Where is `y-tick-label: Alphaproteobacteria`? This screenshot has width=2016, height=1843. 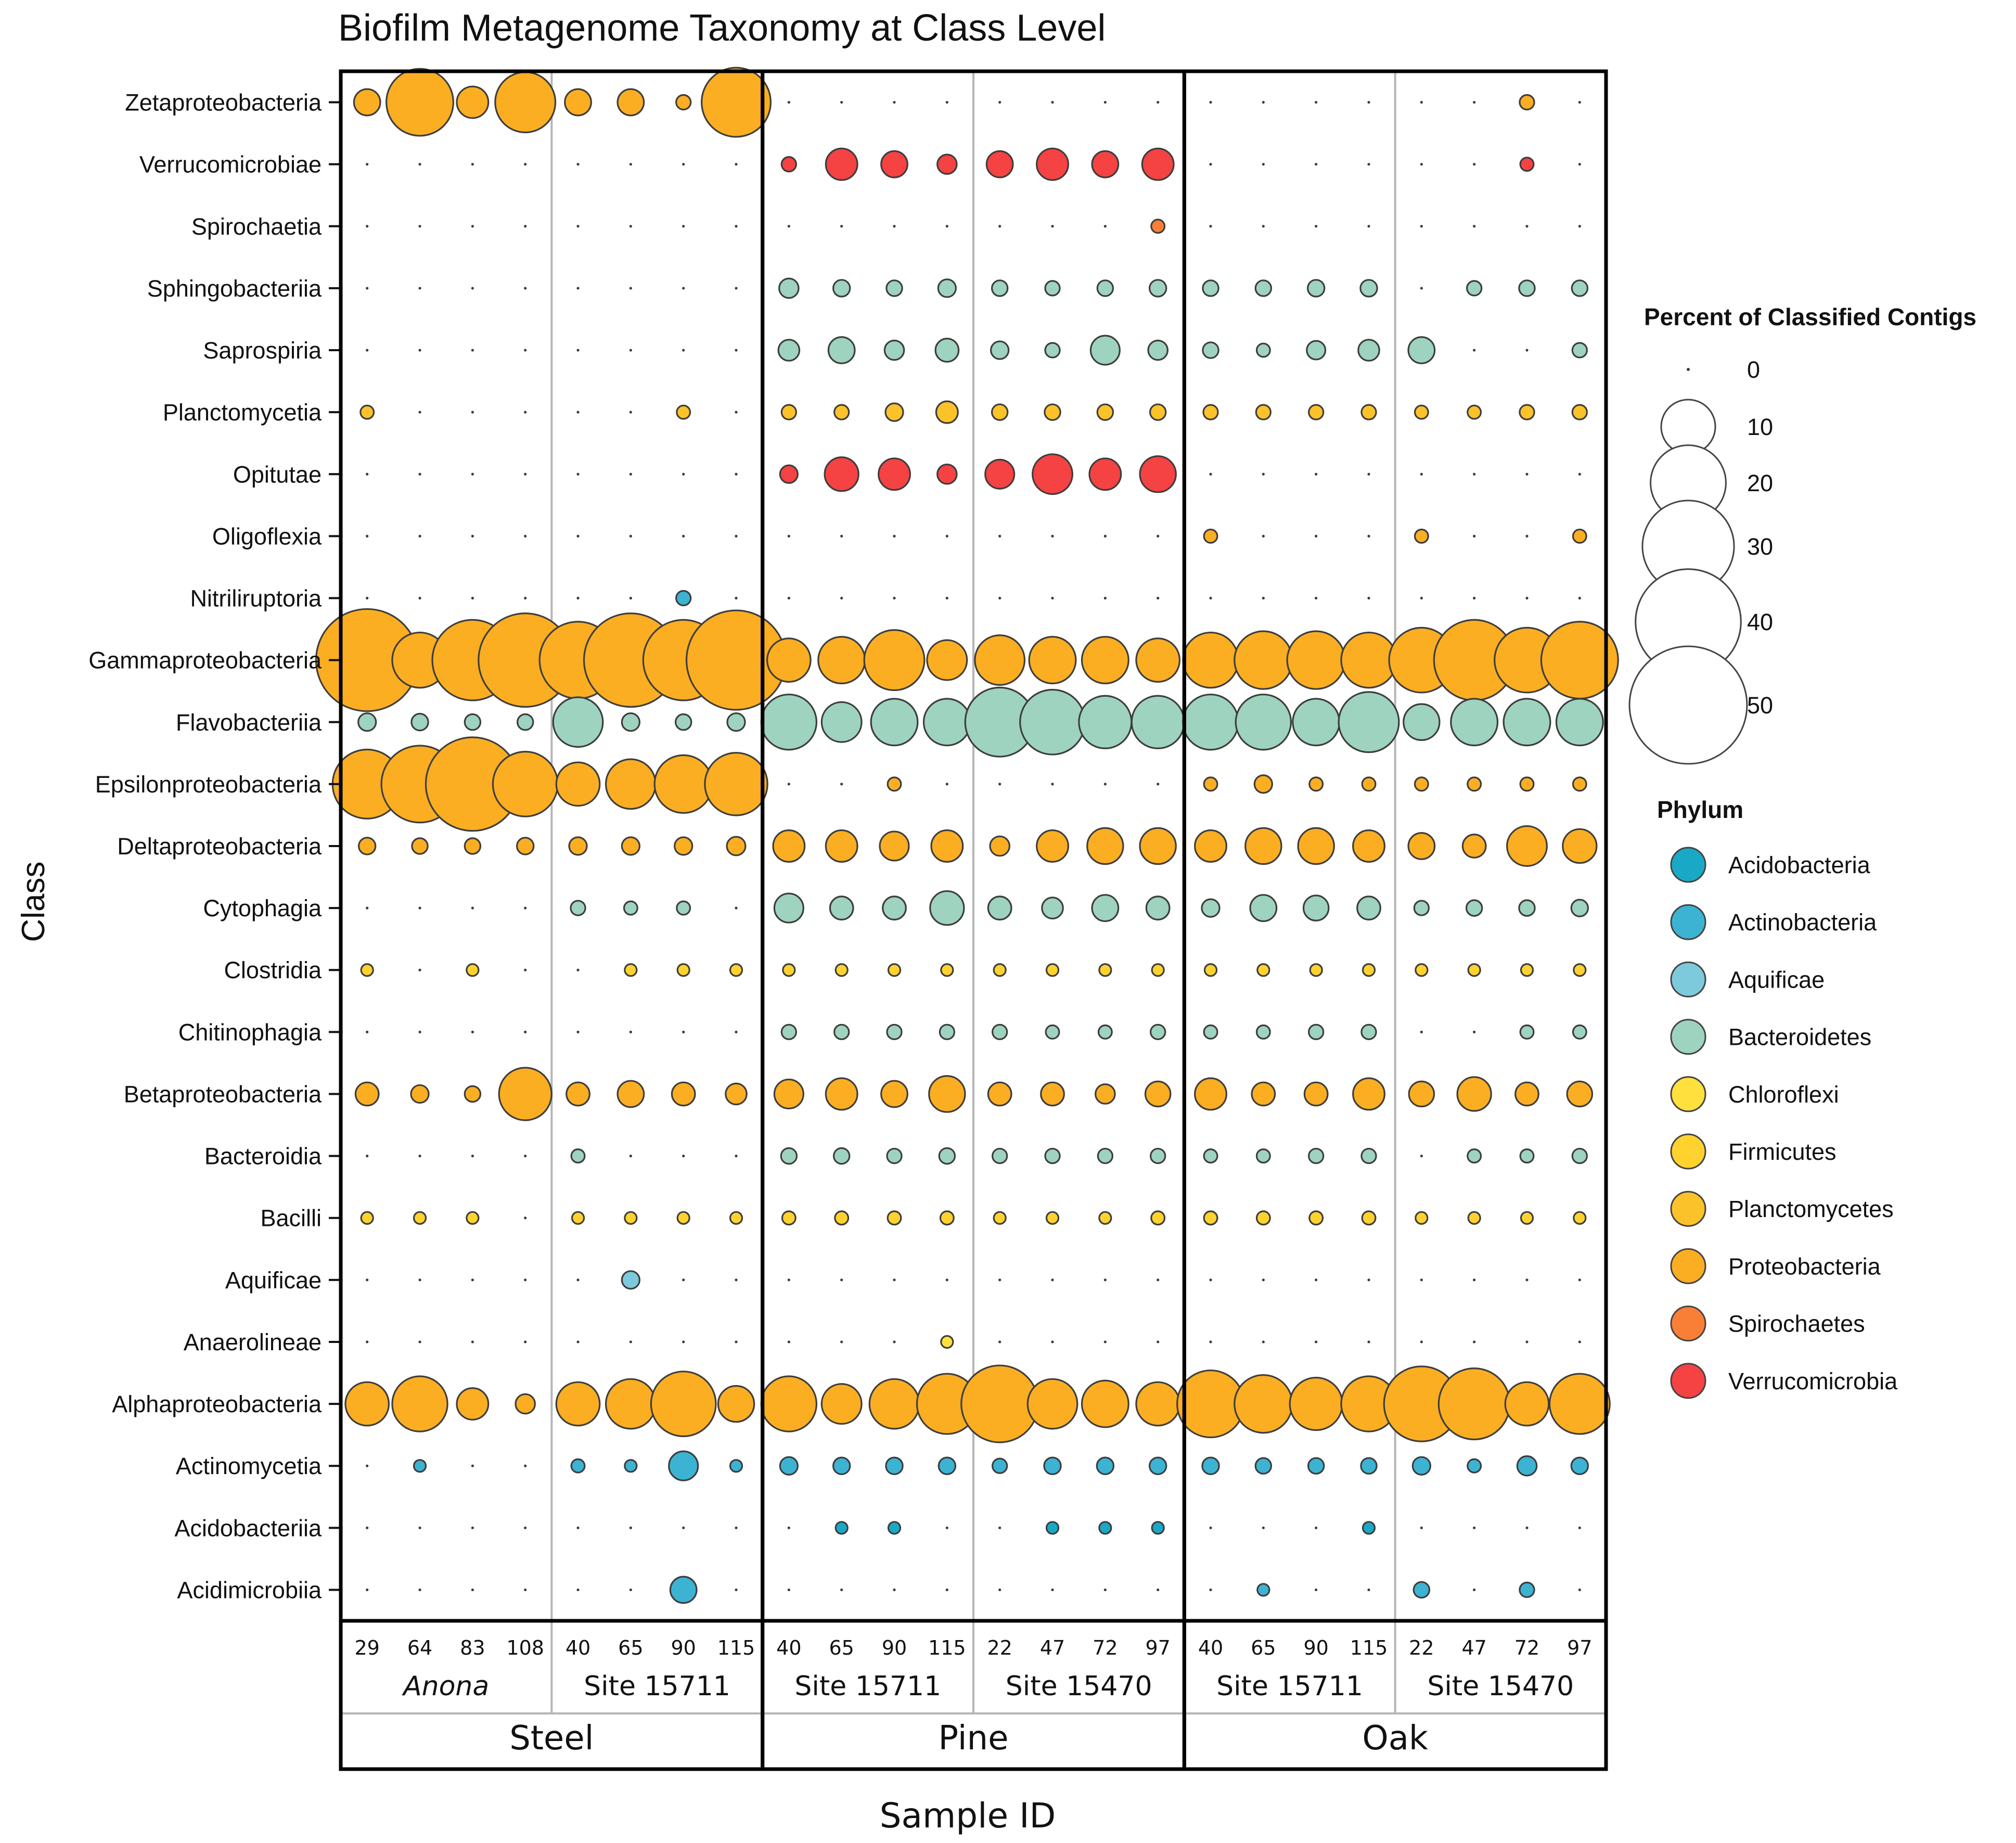
y-tick-label: Alphaproteobacteria is located at coordinates (217, 1404).